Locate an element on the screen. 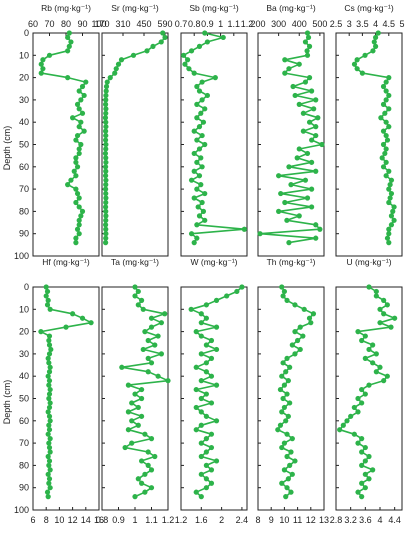 The image size is (414, 550). x-tick-label: 4 is located at coordinates (379, 520).